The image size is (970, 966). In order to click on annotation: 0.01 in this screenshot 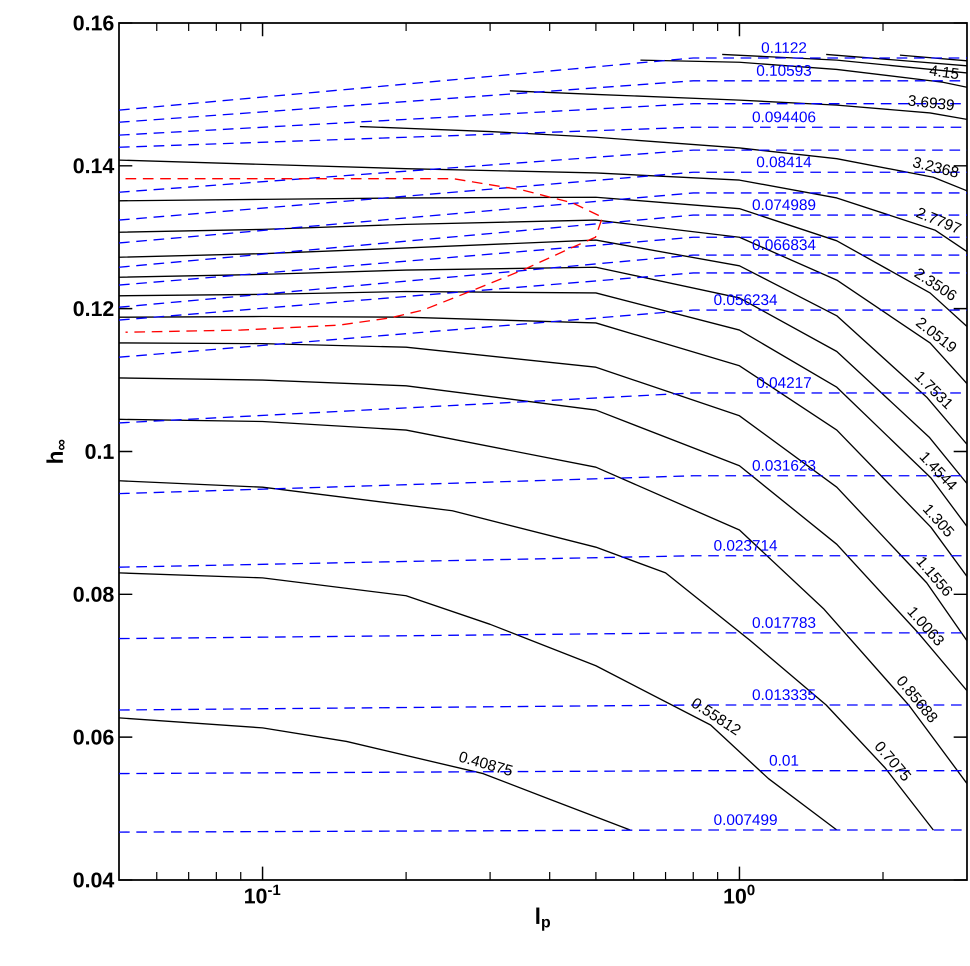, I will do `click(784, 760)`.